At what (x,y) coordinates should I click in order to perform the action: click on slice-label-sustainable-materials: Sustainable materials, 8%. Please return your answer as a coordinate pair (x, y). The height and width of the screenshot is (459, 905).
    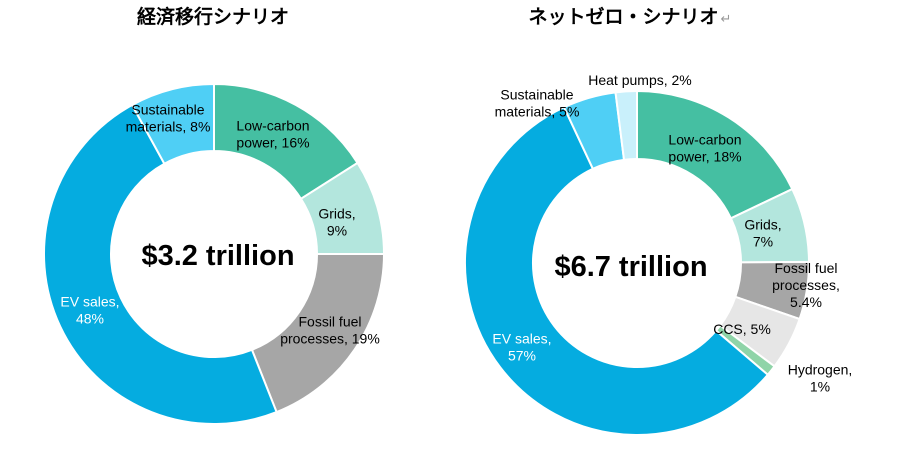
    Looking at the image, I should click on (168, 118).